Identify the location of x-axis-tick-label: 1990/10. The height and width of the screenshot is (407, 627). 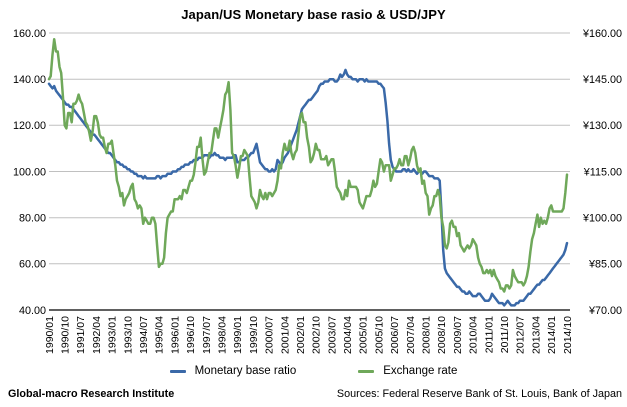
(66, 335).